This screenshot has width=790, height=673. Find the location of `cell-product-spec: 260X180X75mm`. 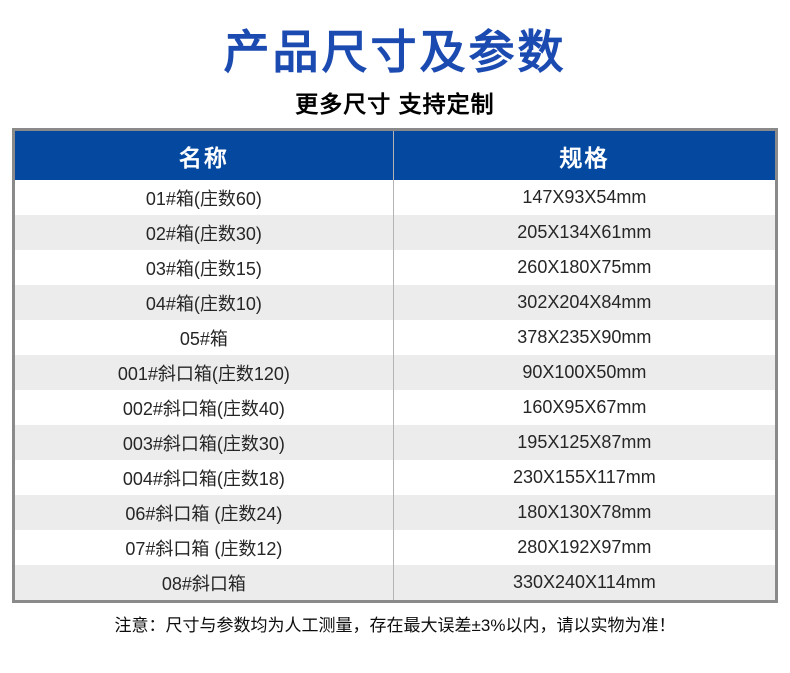

cell-product-spec: 260X180X75mm is located at coordinates (583, 267).